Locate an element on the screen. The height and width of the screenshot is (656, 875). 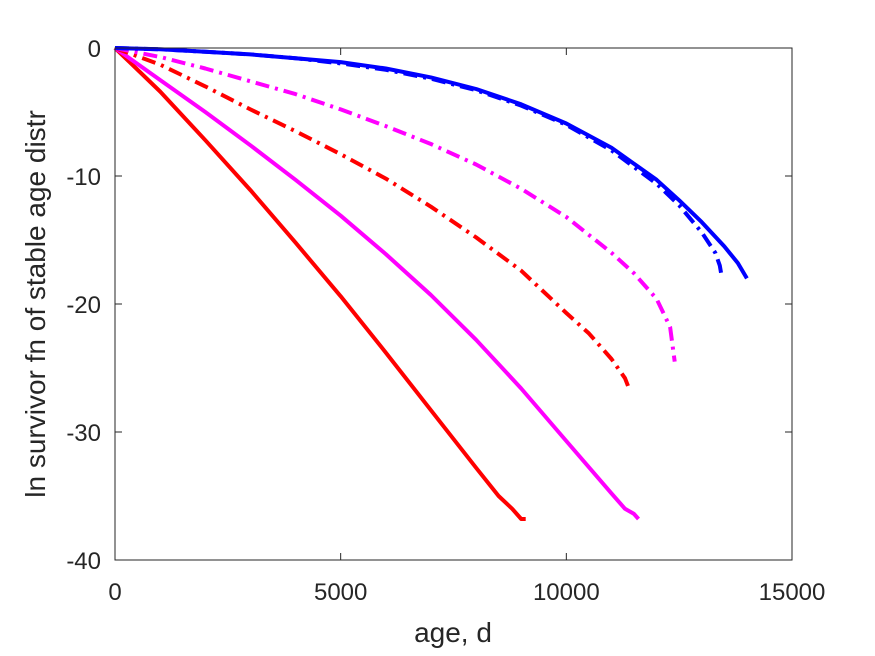
x-tick-label: 10000 is located at coordinates (566, 592).